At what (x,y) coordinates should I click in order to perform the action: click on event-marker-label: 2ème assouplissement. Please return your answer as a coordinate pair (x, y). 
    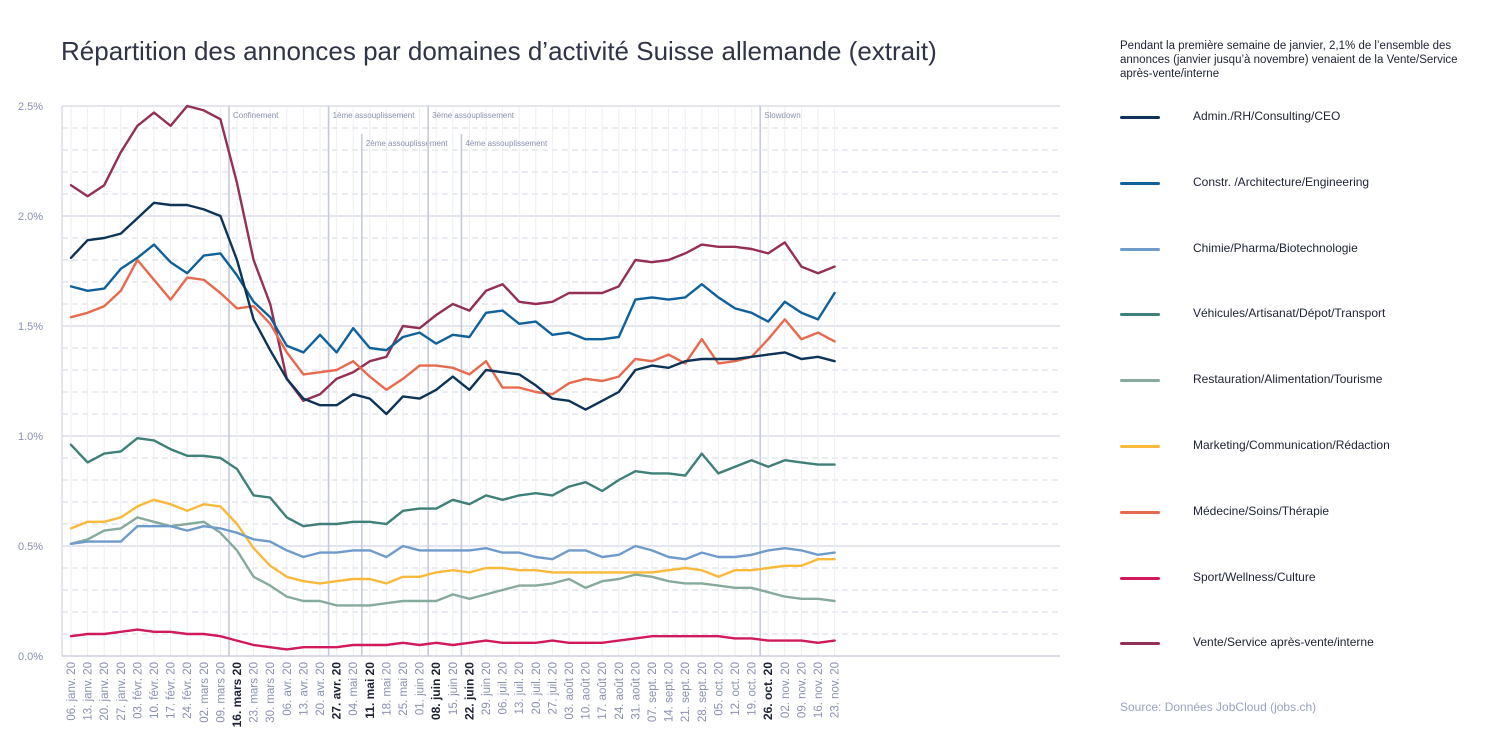
    Looking at the image, I should click on (407, 143).